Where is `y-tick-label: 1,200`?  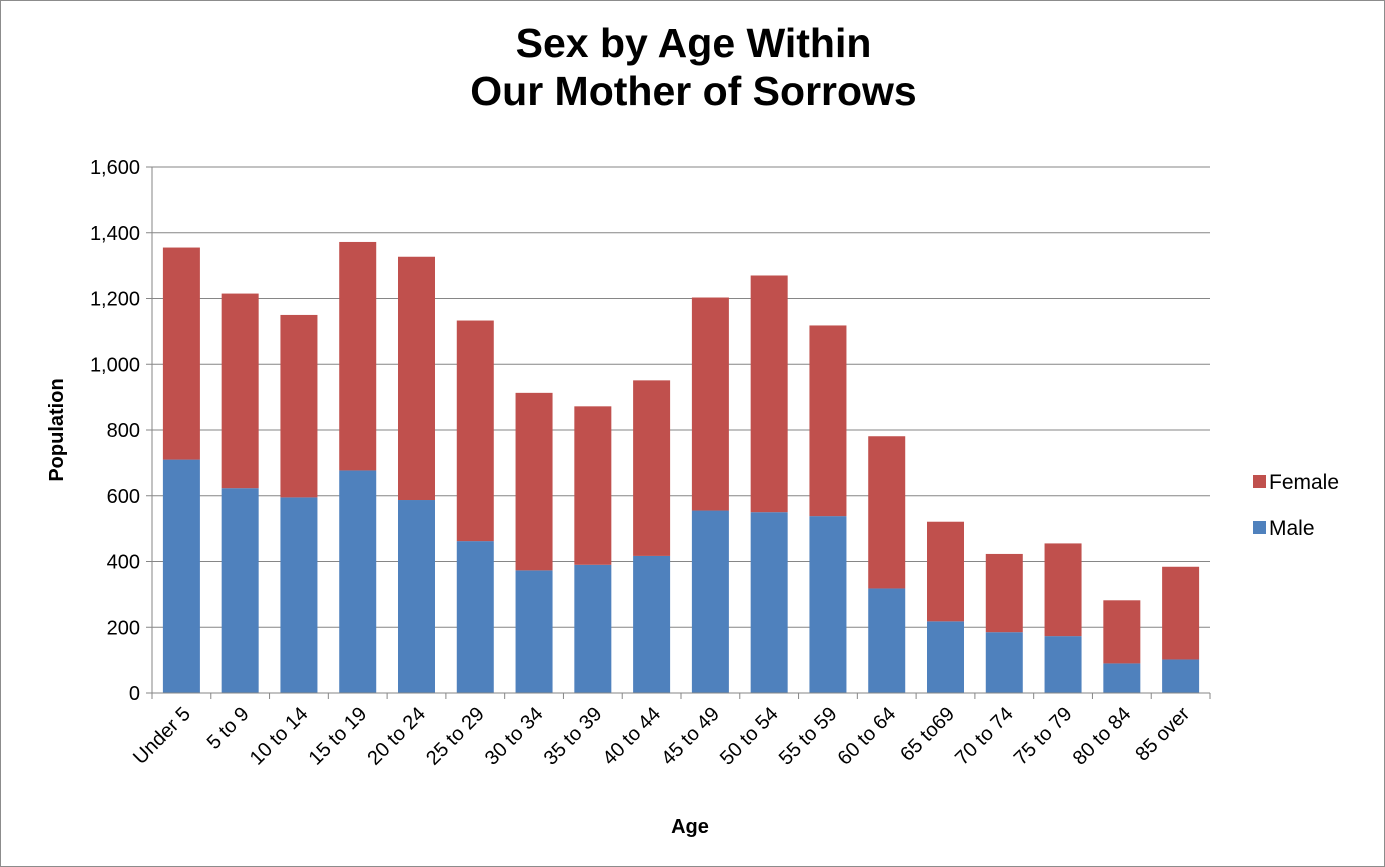 y-tick-label: 1,200 is located at coordinates (115, 300).